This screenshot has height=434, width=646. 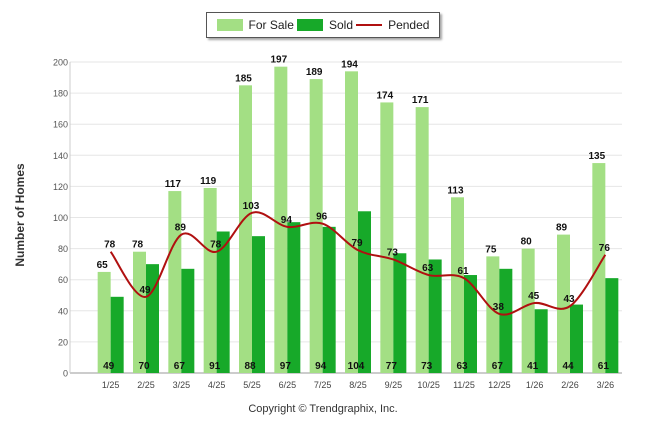 What do you see at coordinates (288, 385) in the screenshot?
I see `x-tick-label: 6/25` at bounding box center [288, 385].